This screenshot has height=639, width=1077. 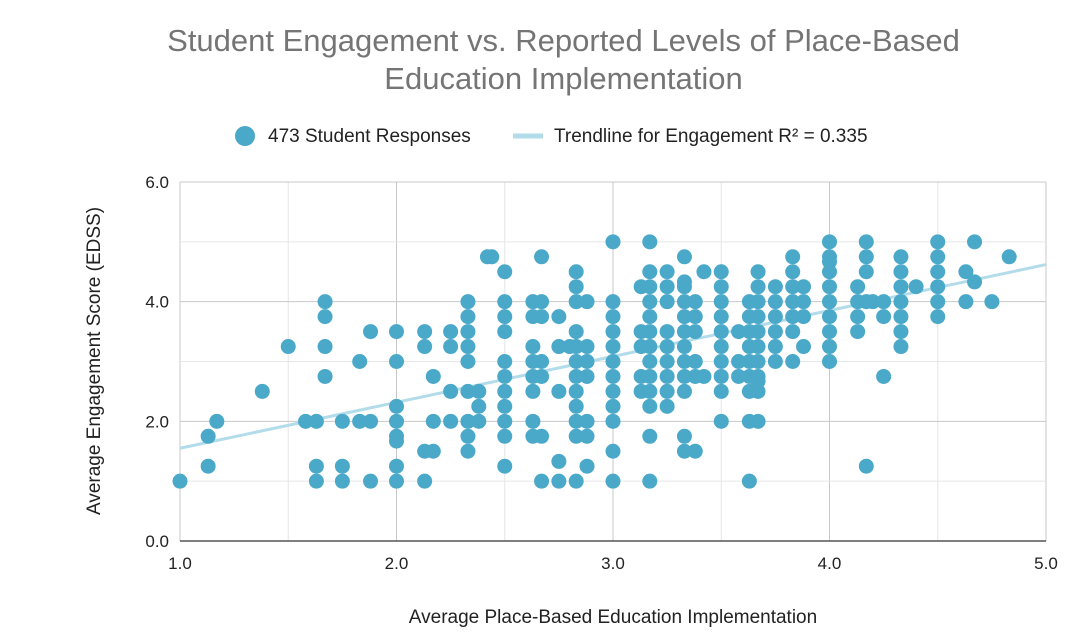 I want to click on legend-label-trendline: Trendline for Engagement R² = 0.335, so click(x=711, y=136).